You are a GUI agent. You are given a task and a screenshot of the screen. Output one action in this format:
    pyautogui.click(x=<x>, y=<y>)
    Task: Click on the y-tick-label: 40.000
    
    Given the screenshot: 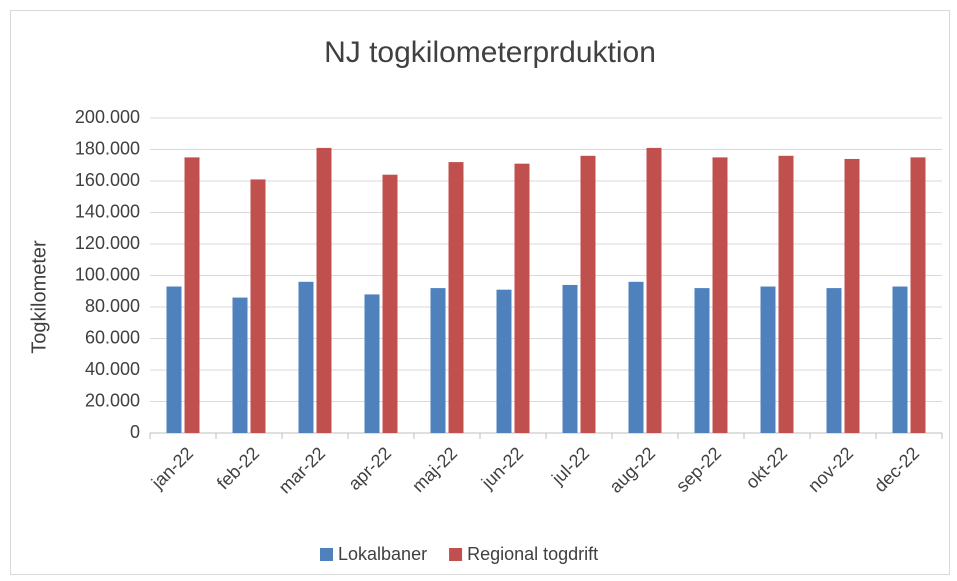 What is the action you would take?
    pyautogui.click(x=112, y=369)
    